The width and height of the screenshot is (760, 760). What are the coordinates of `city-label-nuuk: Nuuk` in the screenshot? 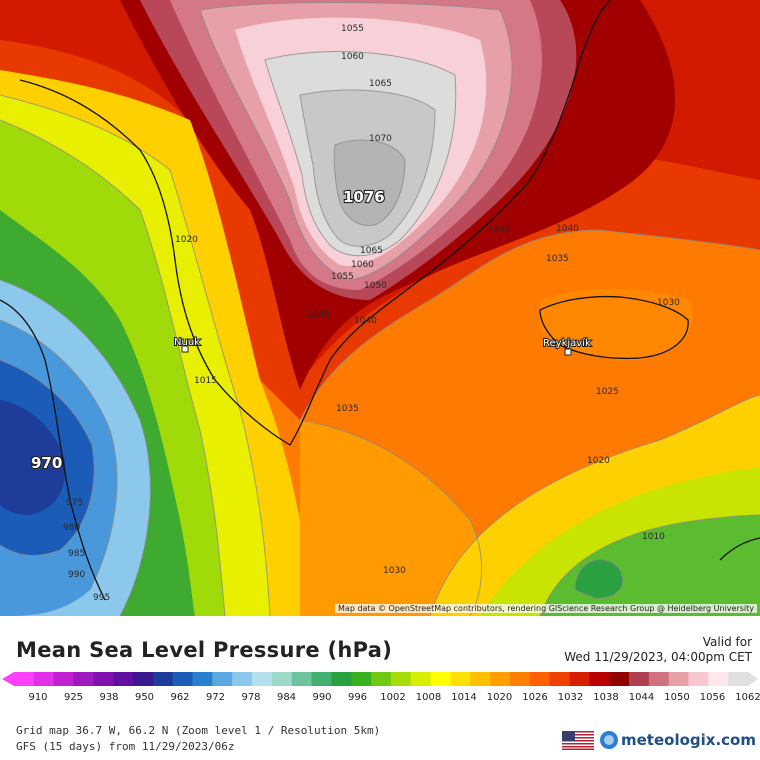 It's located at (187, 342).